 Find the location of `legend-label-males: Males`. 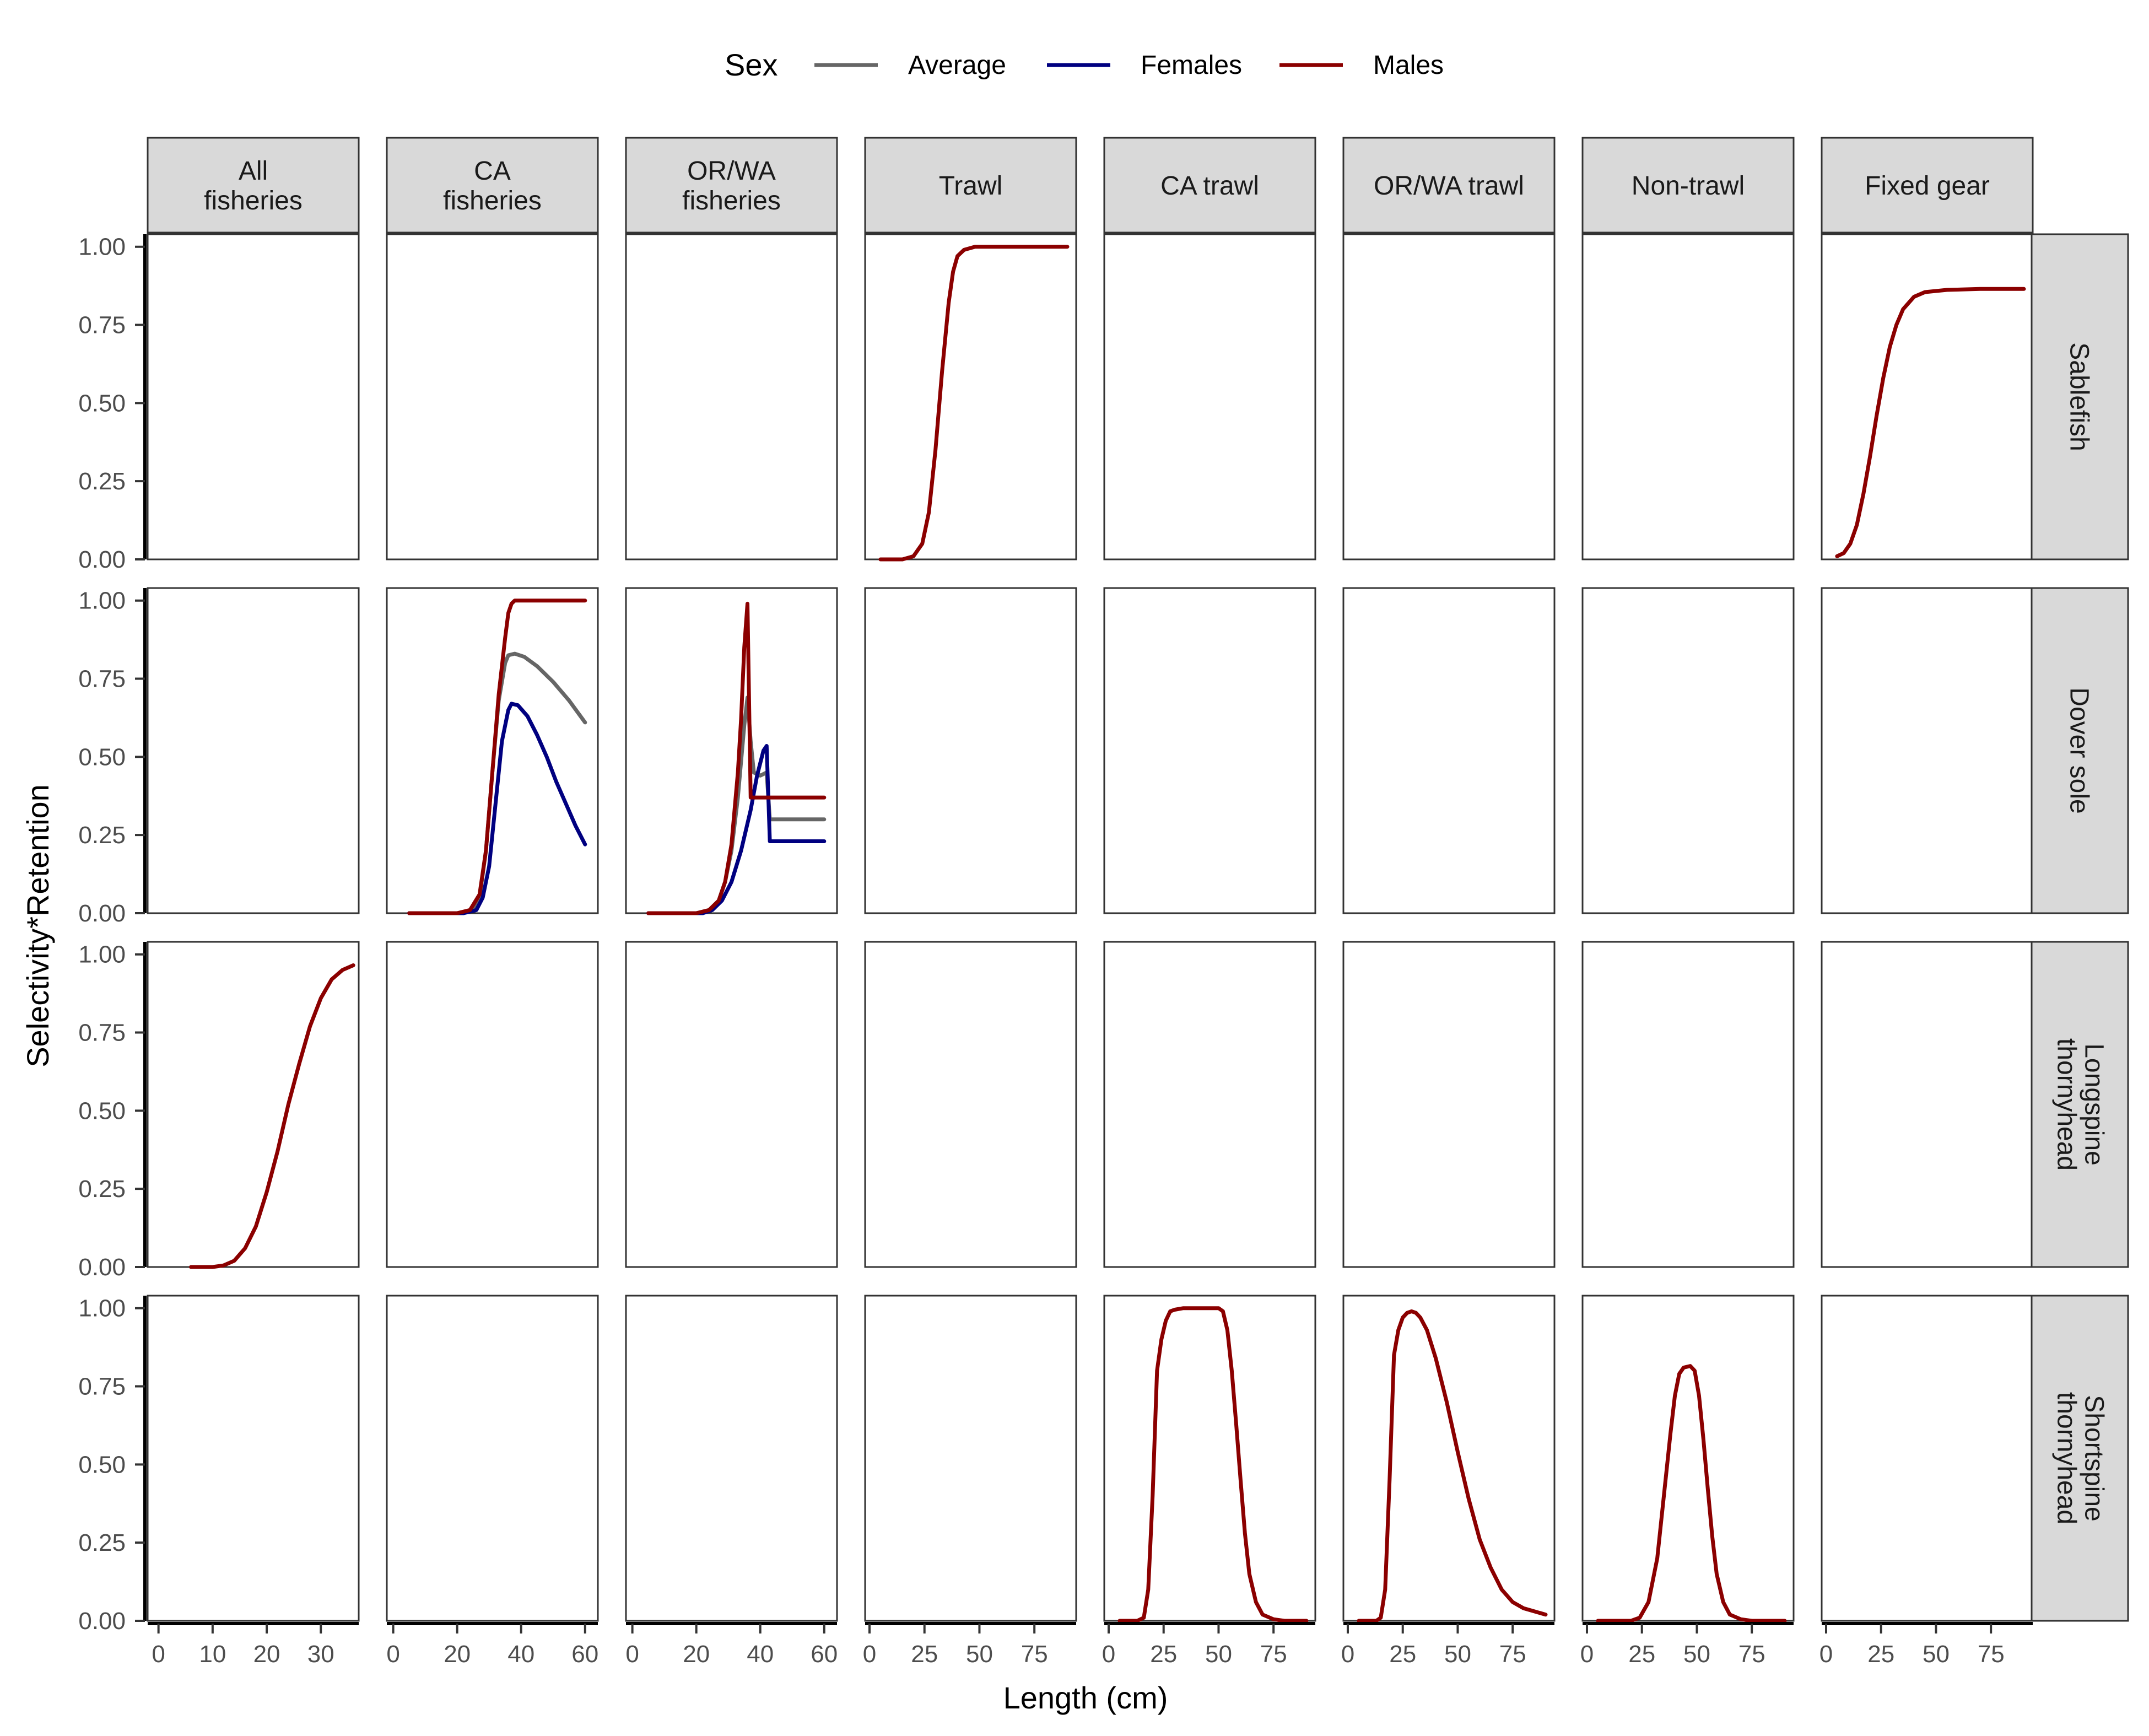

legend-label-males: Males is located at coordinates (1408, 65).